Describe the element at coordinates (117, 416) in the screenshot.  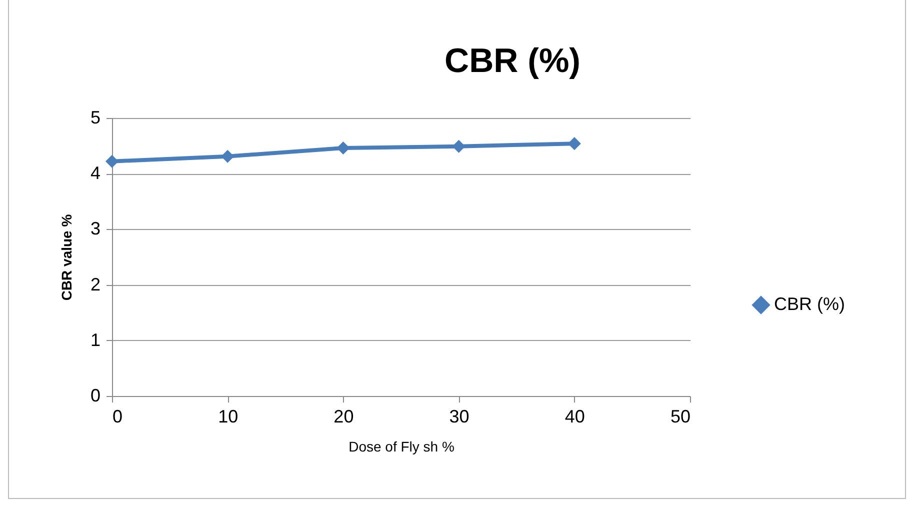
I see `x-tick-label: 0` at that location.